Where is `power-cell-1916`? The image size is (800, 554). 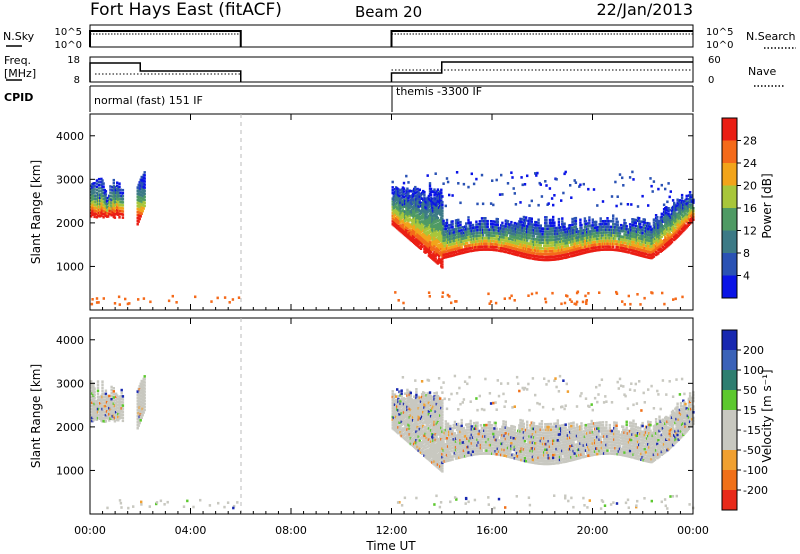 power-cell-1916 is located at coordinates (518, 255).